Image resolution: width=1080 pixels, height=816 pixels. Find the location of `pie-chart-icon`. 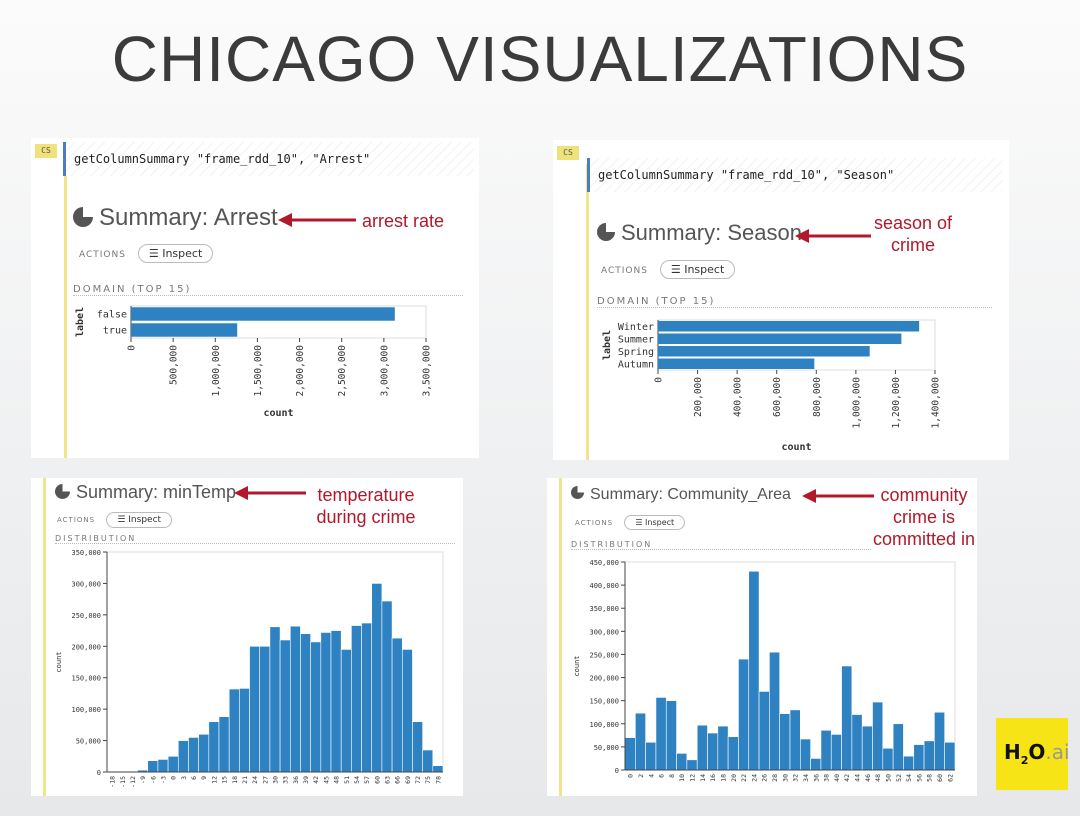

pie-chart-icon is located at coordinates (62, 491).